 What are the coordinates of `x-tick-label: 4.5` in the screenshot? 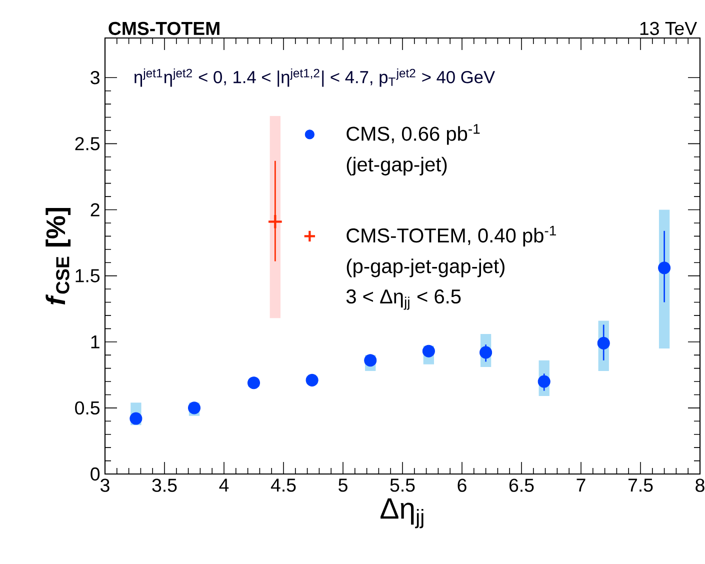 It's located at (283, 485).